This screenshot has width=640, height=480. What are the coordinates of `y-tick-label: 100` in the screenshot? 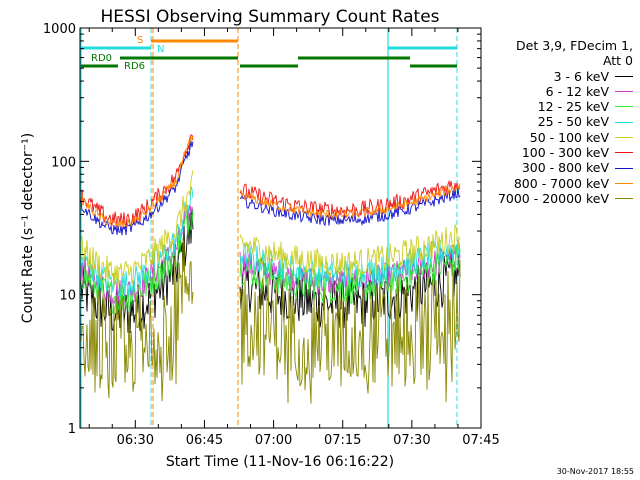 It's located at (63, 162).